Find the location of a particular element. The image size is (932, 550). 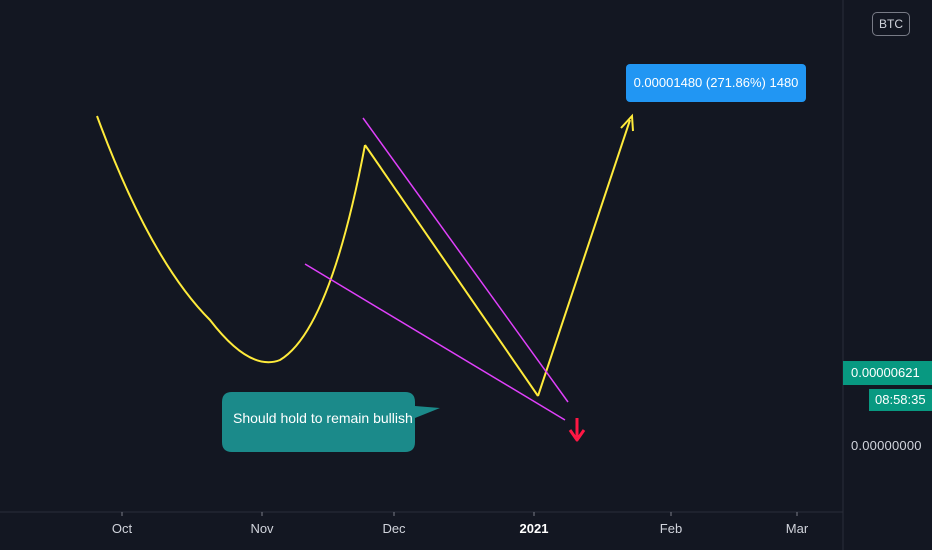

callout-text: Should hold to remain bullish is located at coordinates (323, 418).